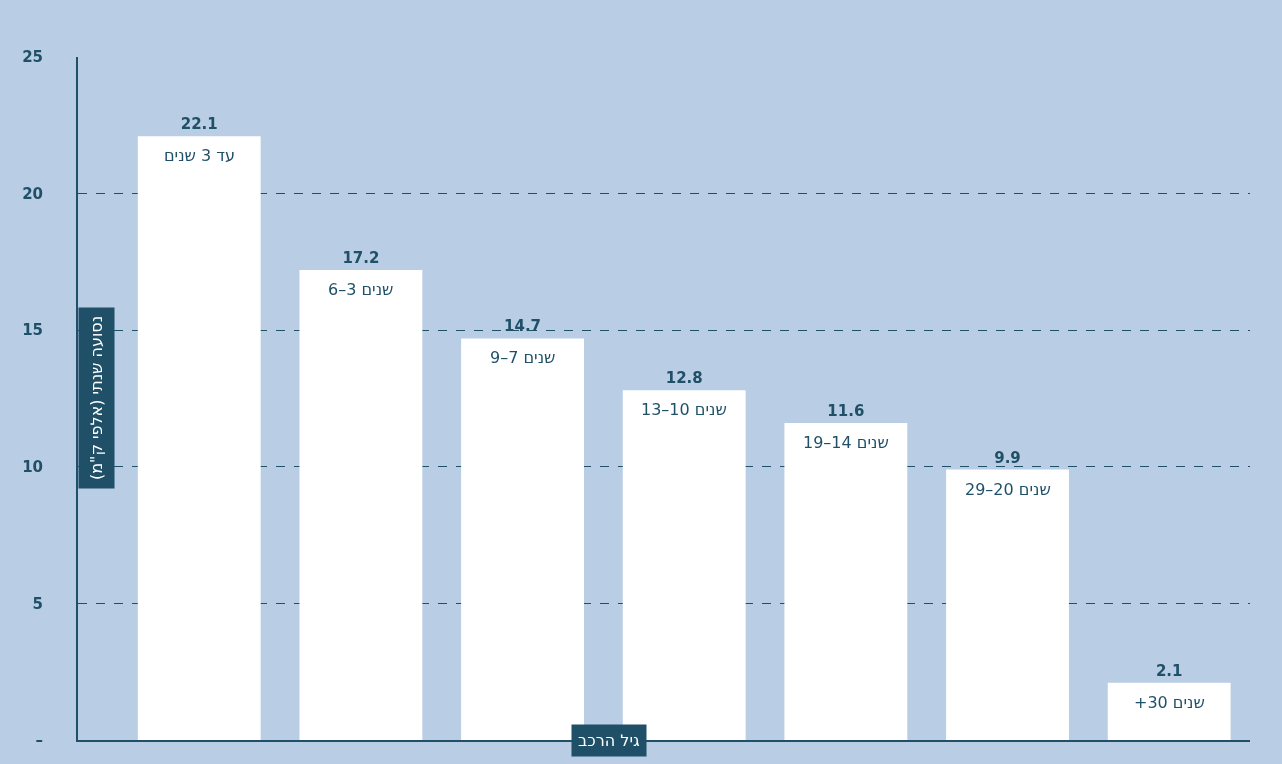 The image size is (1282, 764). Describe the element at coordinates (32, 57) in the screenshot. I see `y-tick-label: 25` at that location.